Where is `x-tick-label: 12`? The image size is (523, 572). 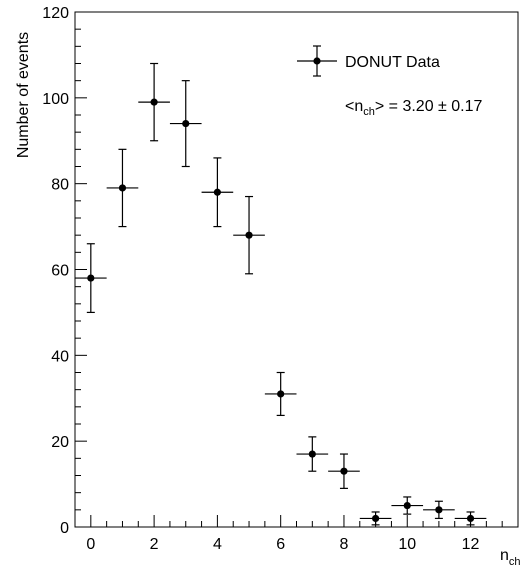
x-tick-label: 12 is located at coordinates (471, 544).